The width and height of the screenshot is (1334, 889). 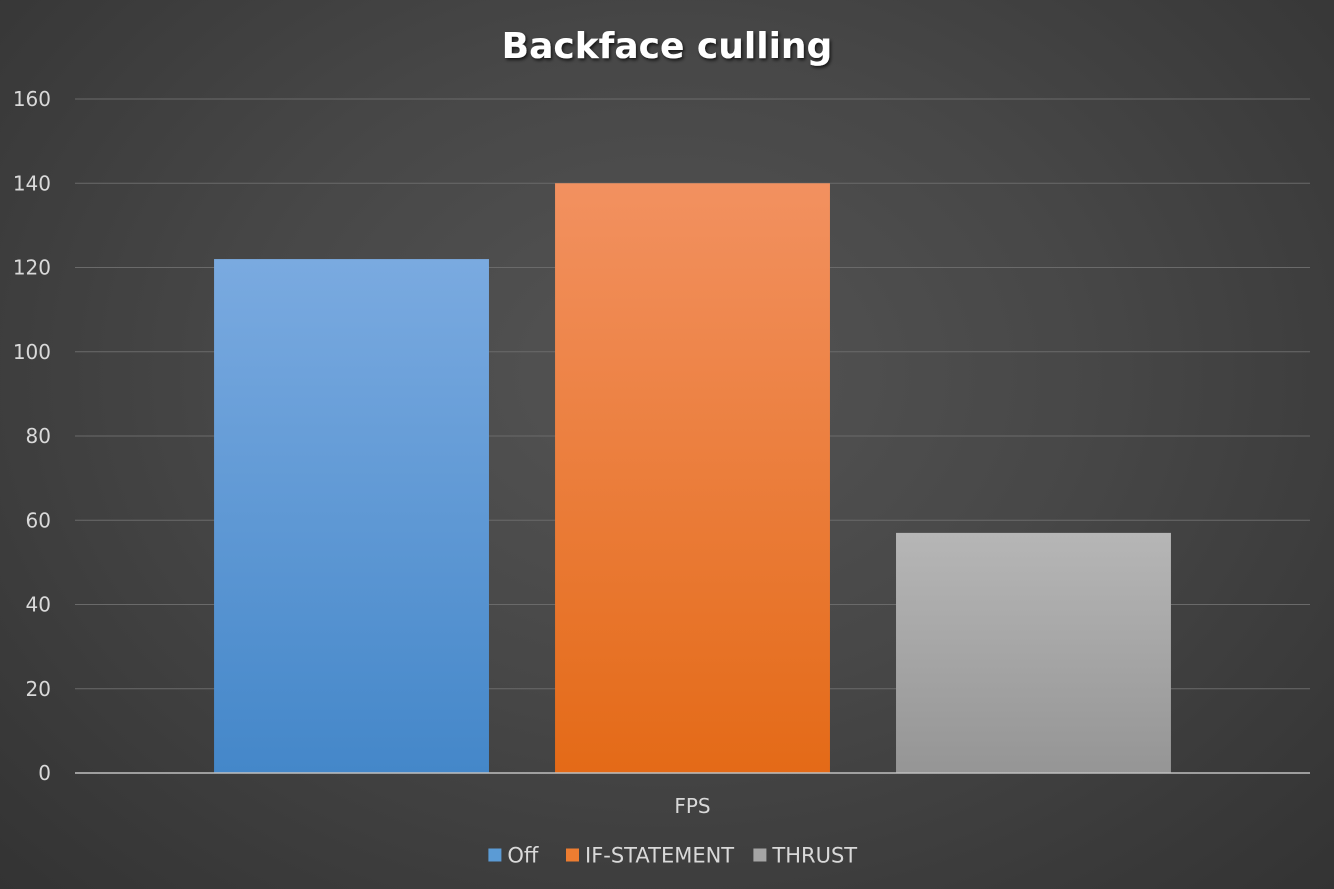 I want to click on legend-item: IF-STATEMENT, so click(x=650, y=856).